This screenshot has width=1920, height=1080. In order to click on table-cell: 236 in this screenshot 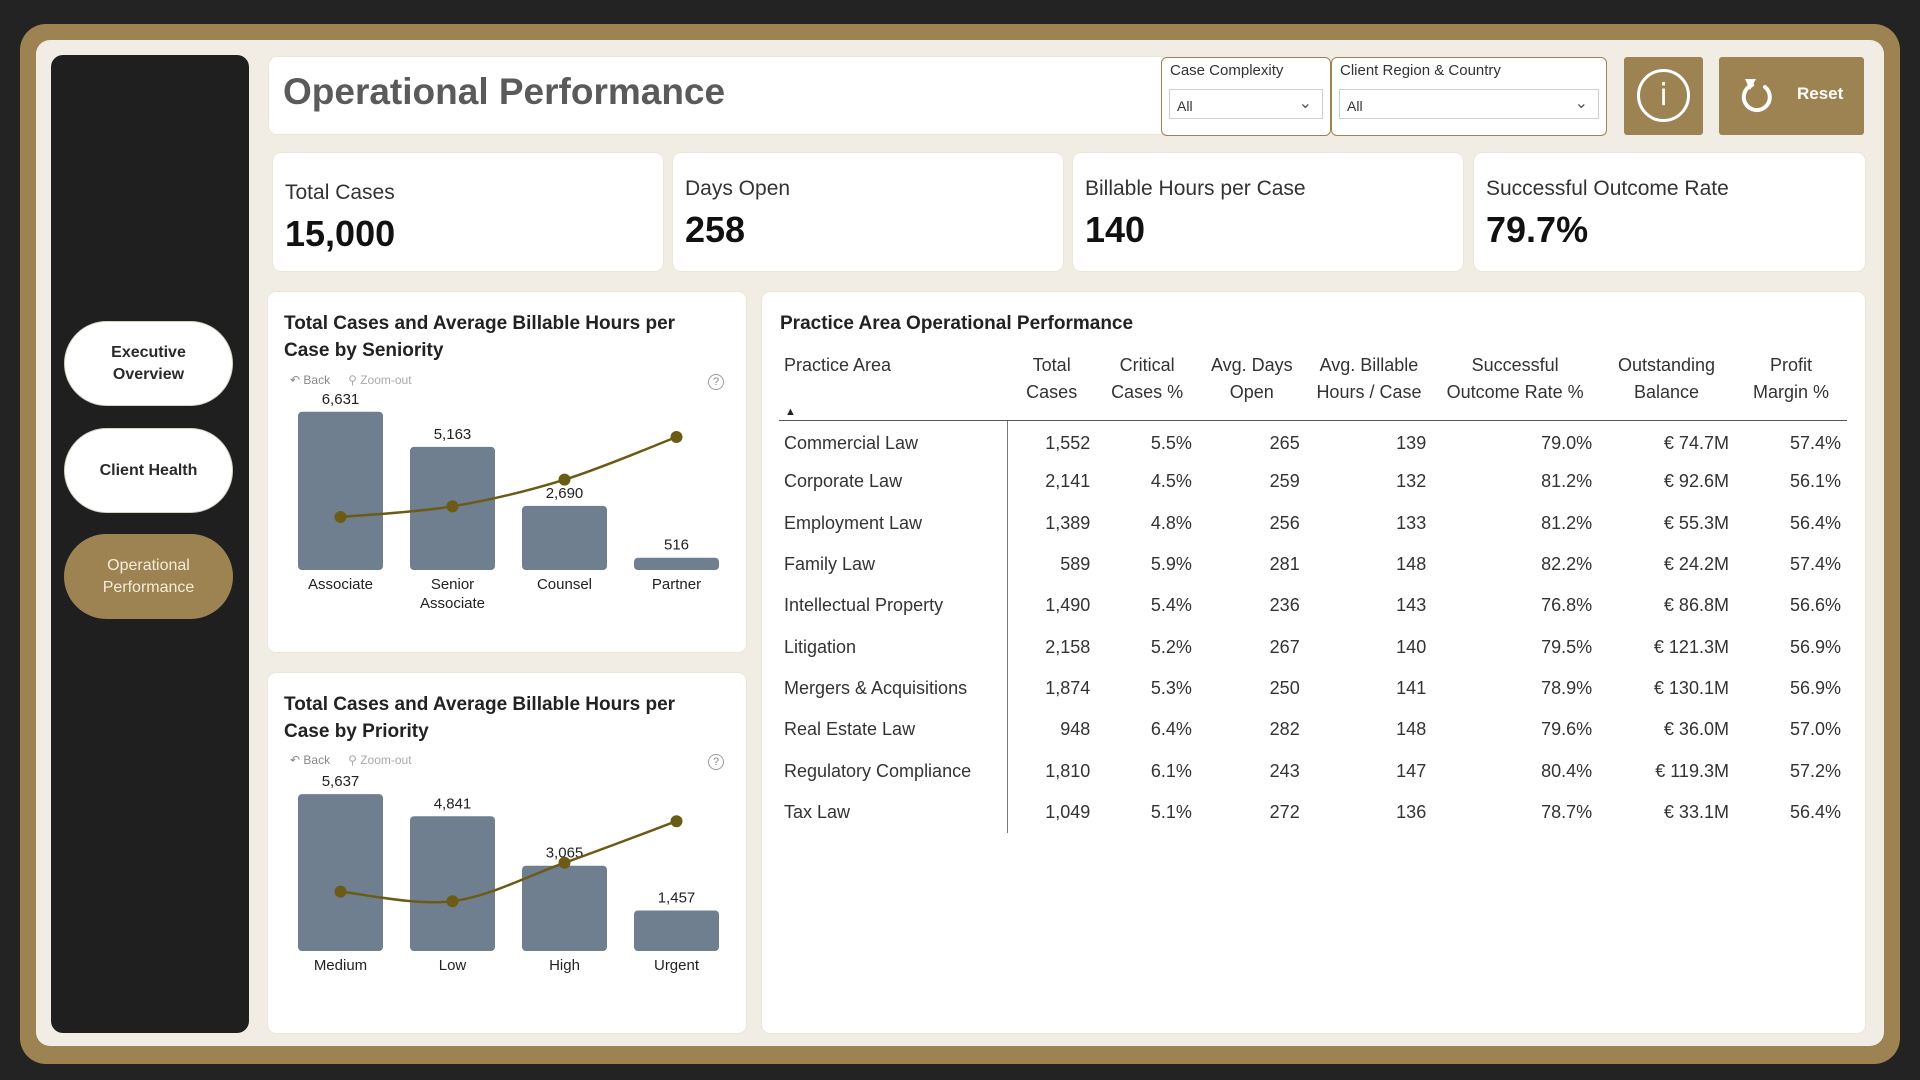, I will do `click(1284, 605)`.